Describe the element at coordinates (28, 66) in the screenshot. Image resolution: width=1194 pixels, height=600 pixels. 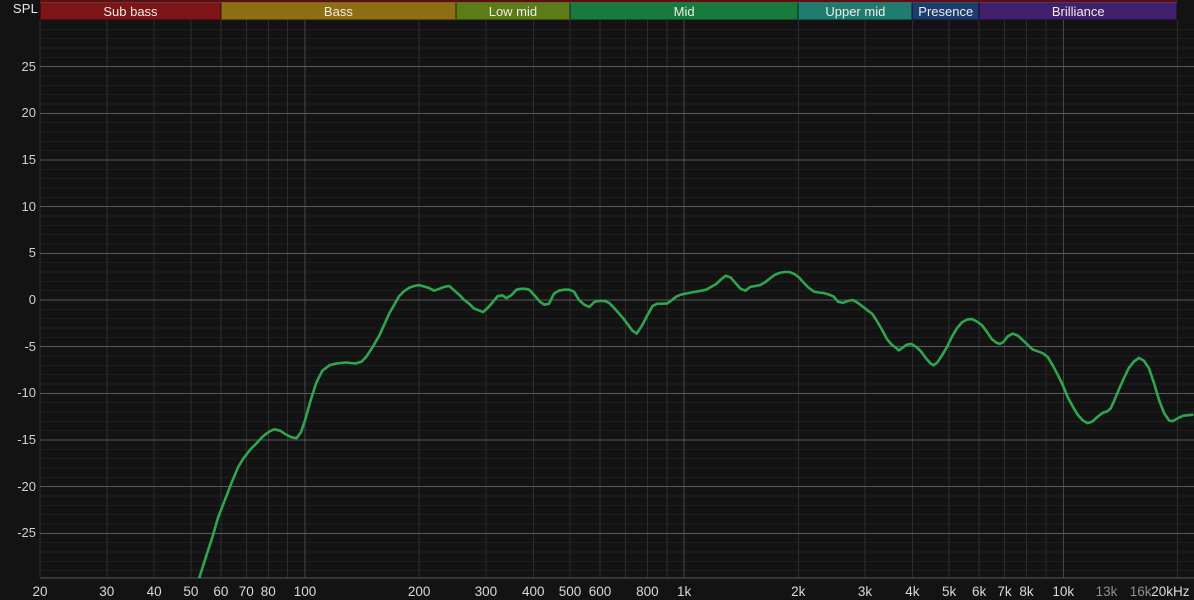
I see `y-tick-label: 25` at that location.